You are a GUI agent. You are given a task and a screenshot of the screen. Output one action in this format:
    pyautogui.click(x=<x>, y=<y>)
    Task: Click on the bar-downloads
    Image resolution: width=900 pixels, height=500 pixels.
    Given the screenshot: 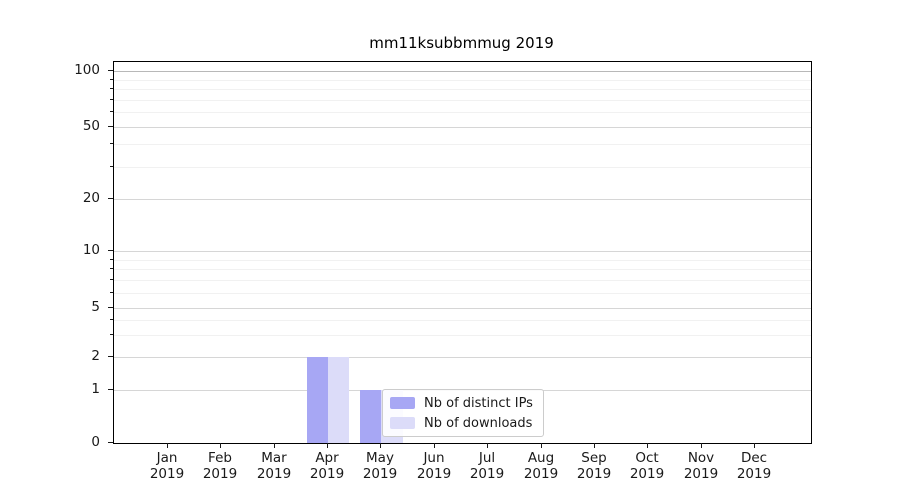 What is the action you would take?
    pyautogui.click(x=339, y=400)
    